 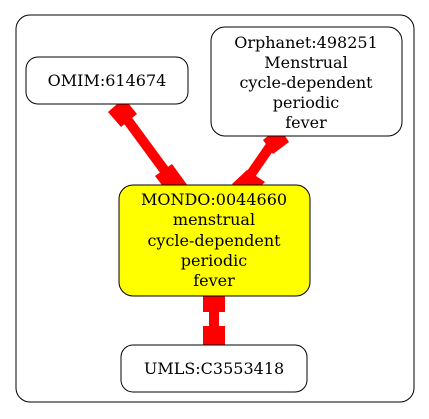 What do you see at coordinates (148, 148) in the screenshot?
I see `edge-omim-to-mondo` at bounding box center [148, 148].